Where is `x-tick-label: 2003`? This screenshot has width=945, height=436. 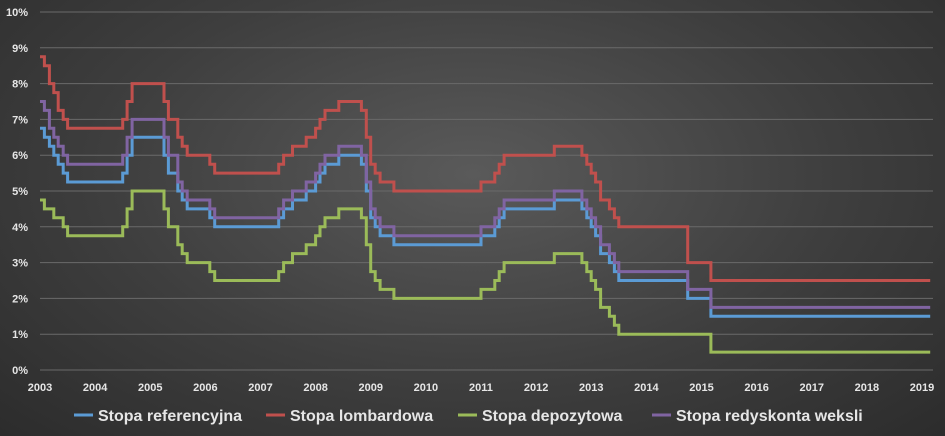 x-tick-label: 2003 is located at coordinates (40, 388).